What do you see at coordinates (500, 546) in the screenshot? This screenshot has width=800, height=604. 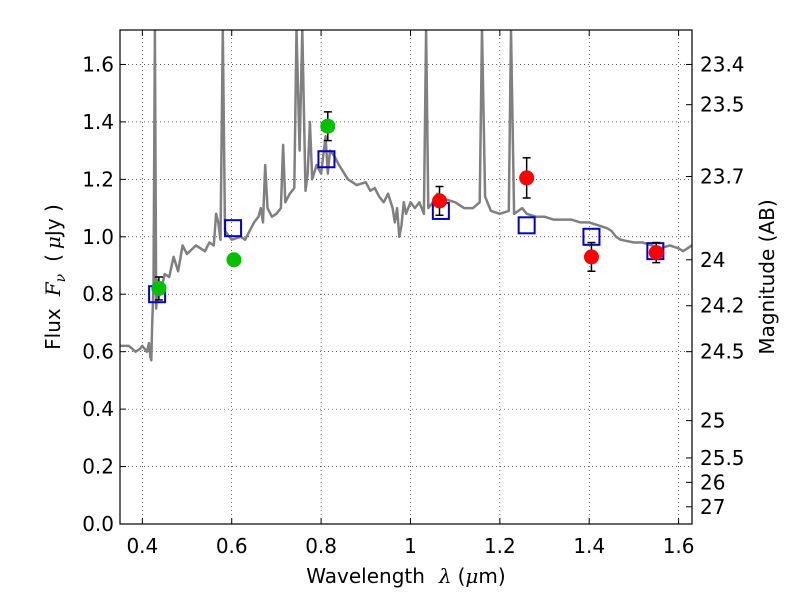 I see `x-tick-label: 1.2` at bounding box center [500, 546].